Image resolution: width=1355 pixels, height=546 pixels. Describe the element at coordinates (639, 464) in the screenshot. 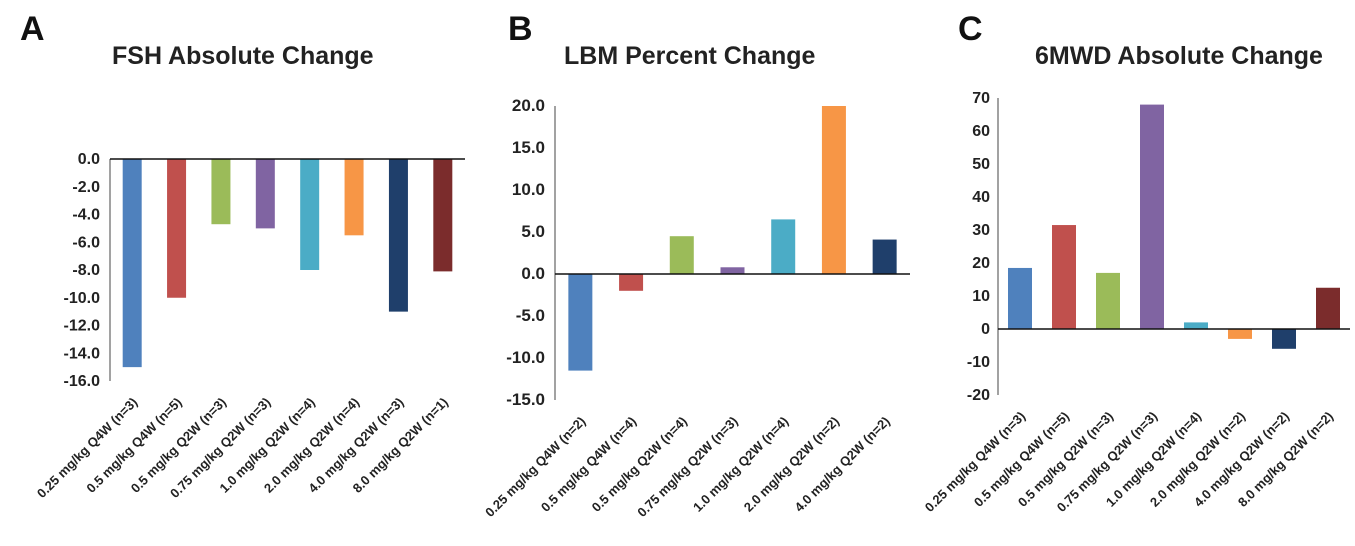

I see `category-label: 0.5 mg/kg Q2W (n=4)` at that location.